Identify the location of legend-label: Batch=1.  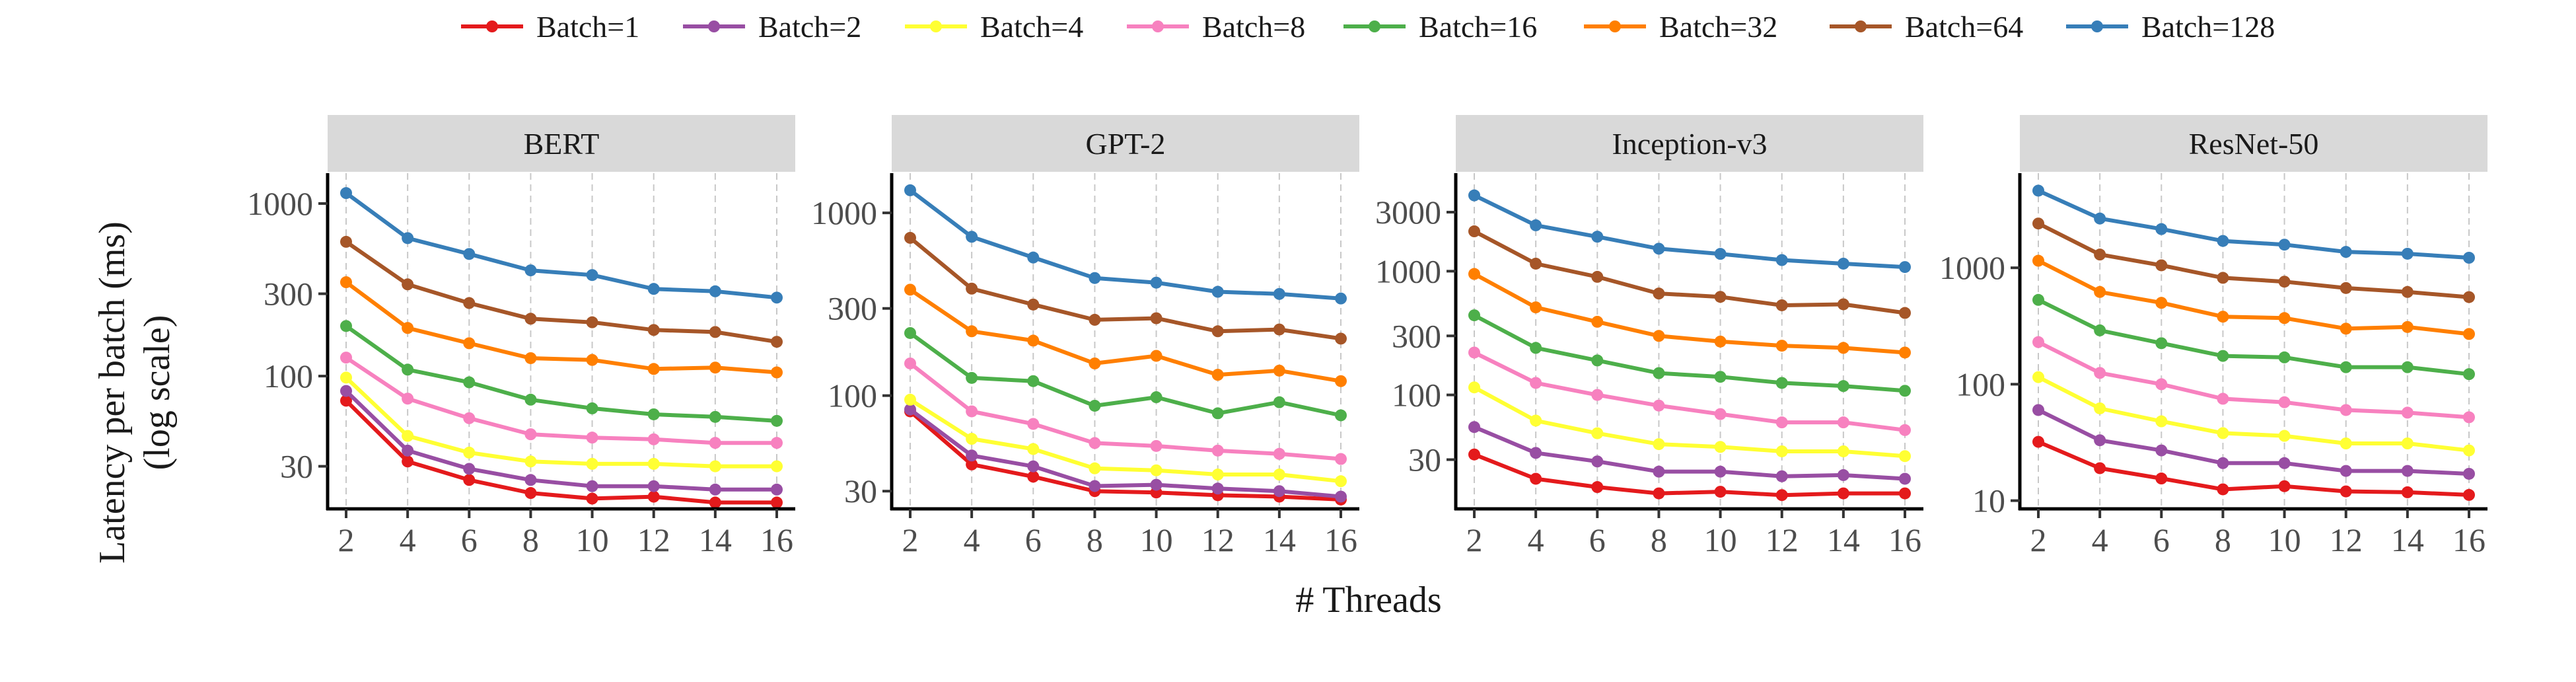
(587, 27).